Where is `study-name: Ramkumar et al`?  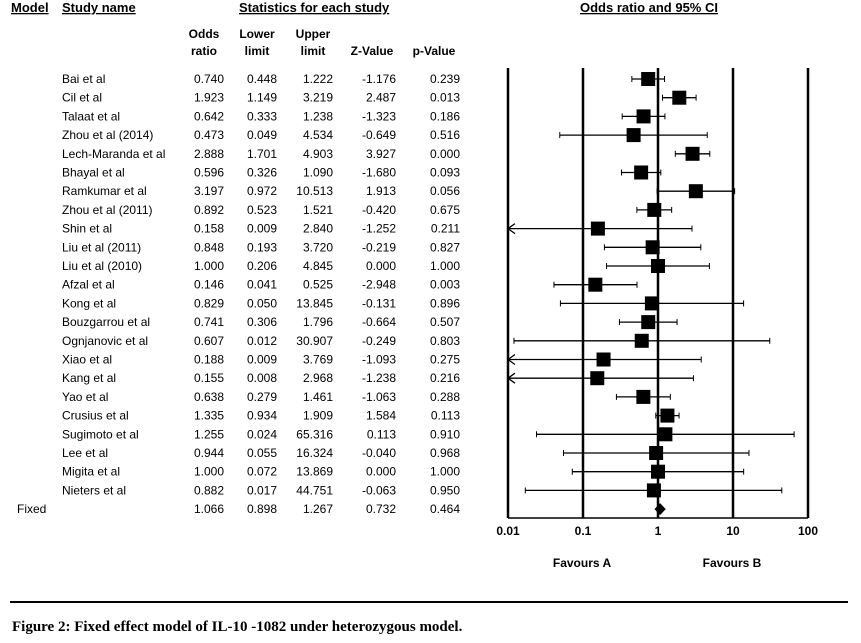
study-name: Ramkumar et al is located at coordinates (104, 191).